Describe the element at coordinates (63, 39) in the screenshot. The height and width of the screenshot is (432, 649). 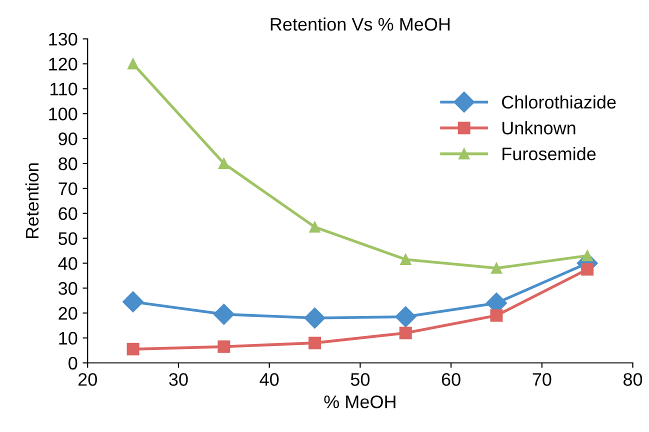
I see `y-tick-label: 130` at that location.